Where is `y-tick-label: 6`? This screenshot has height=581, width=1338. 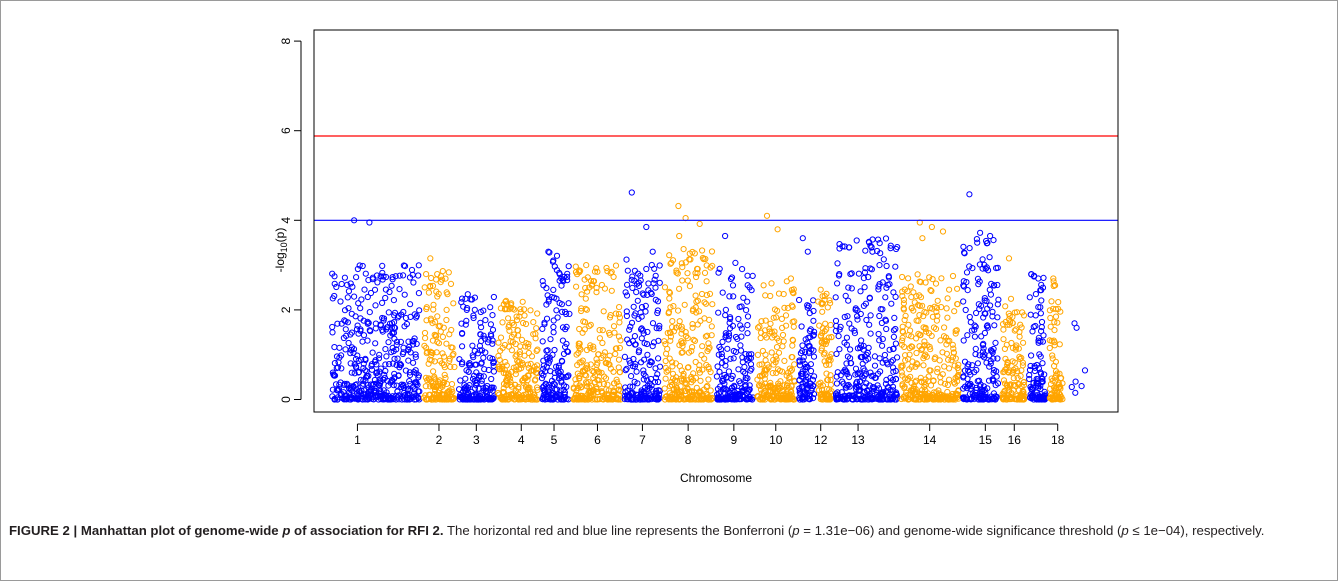
y-tick-label: 6 is located at coordinates (286, 130).